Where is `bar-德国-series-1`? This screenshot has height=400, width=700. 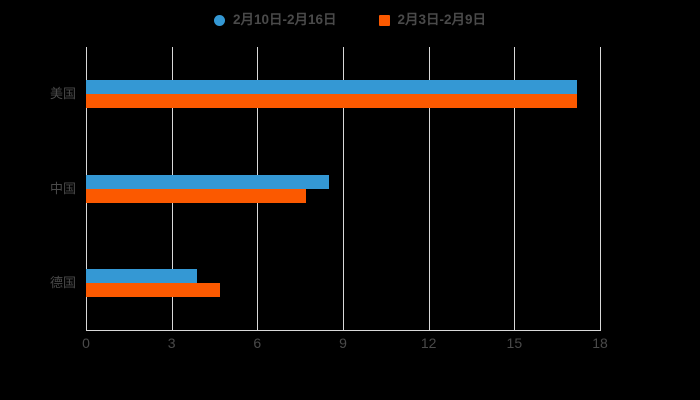
bar-德国-series-1 is located at coordinates (142, 275).